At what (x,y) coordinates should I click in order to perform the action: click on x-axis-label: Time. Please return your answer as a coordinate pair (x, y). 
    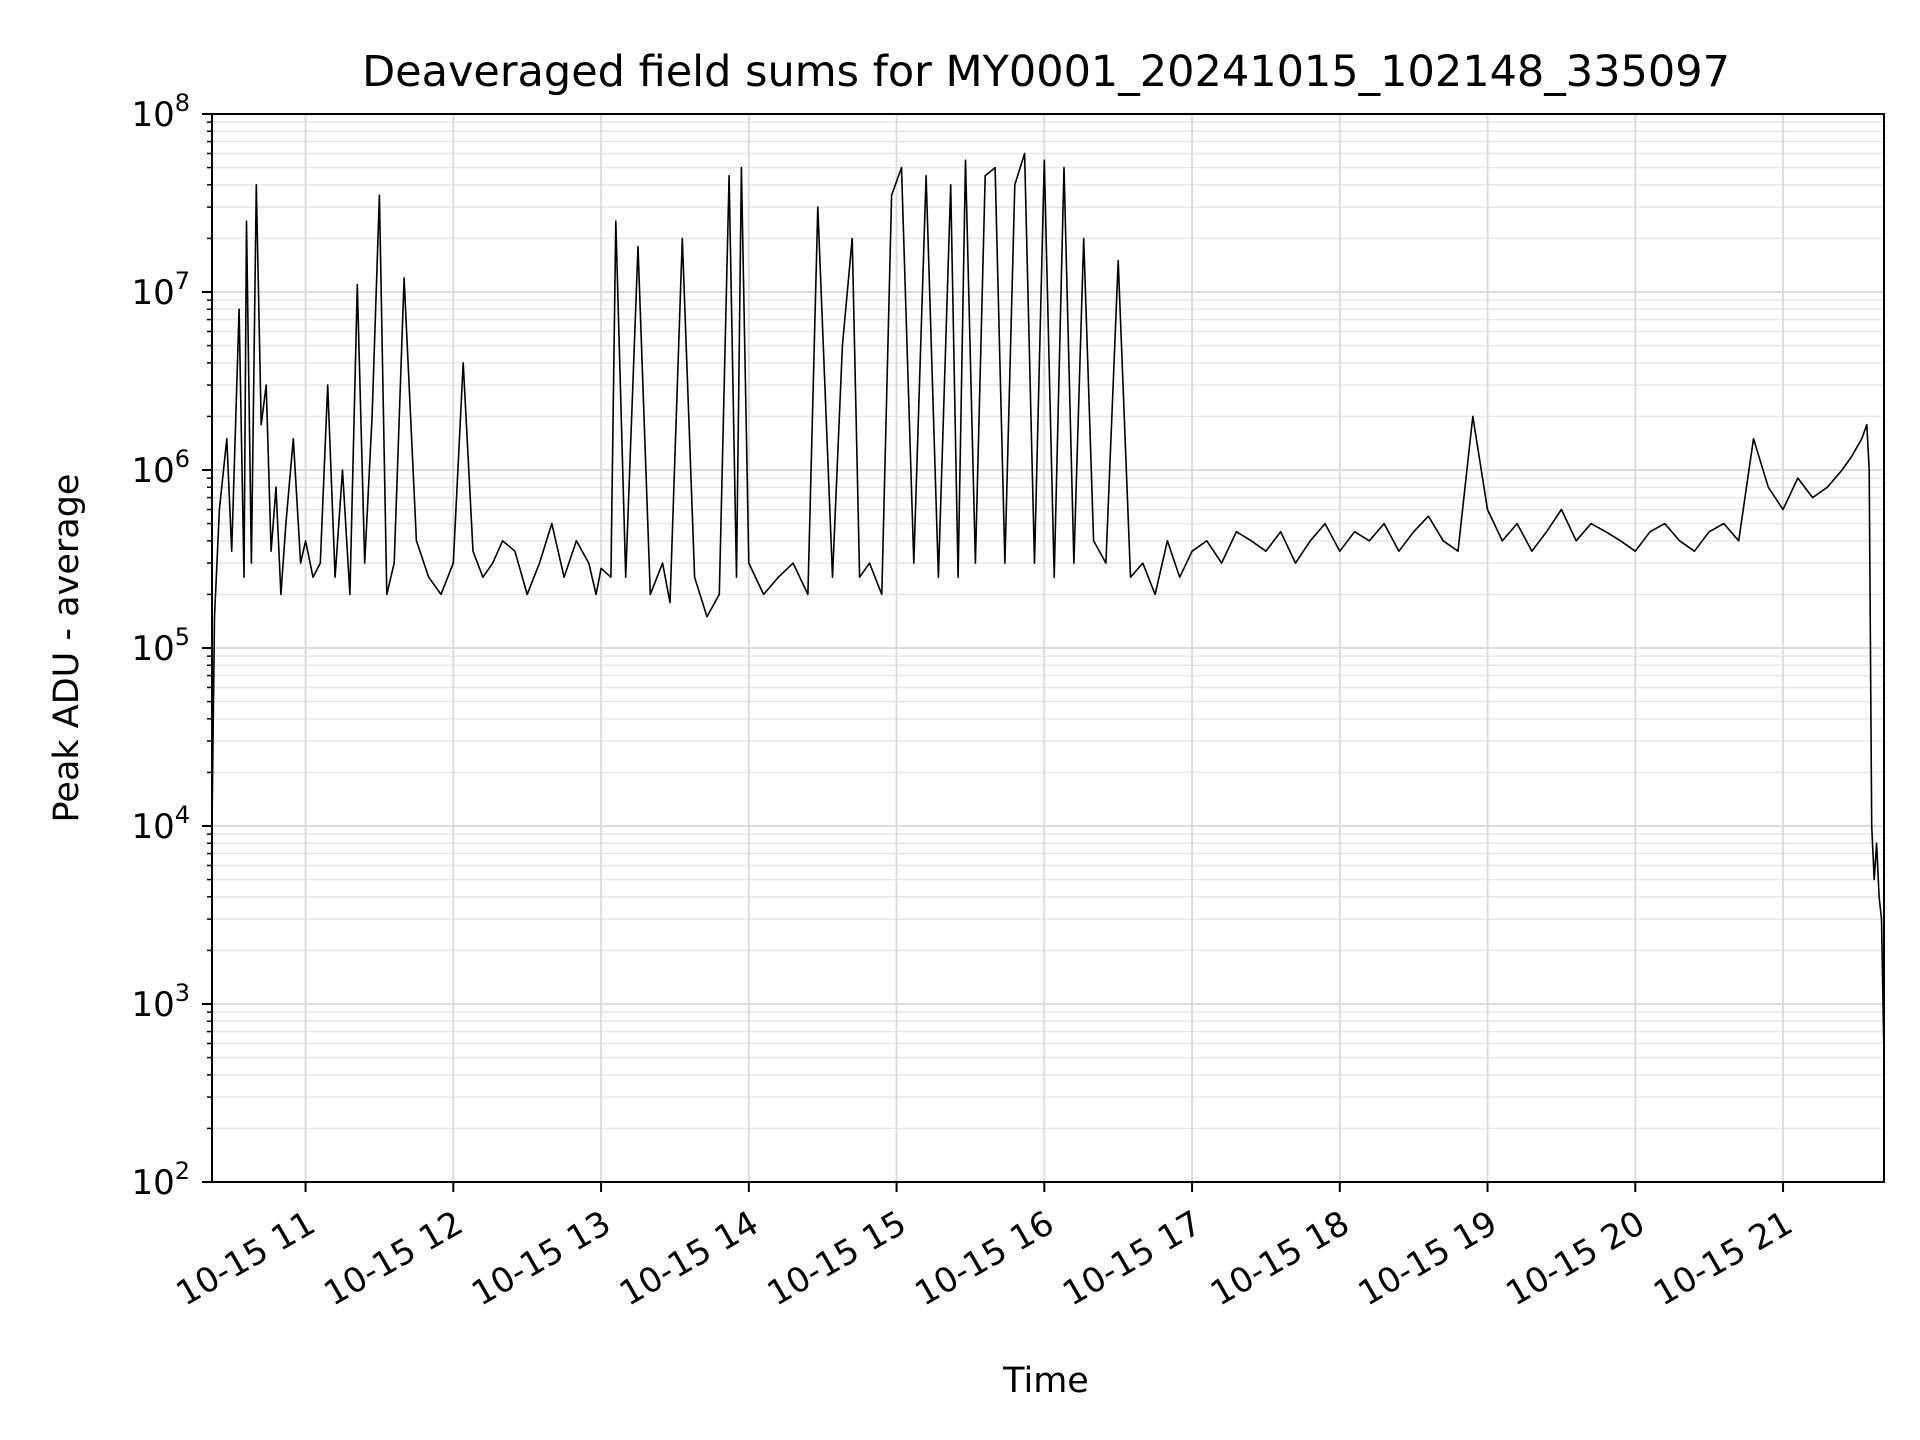
    Looking at the image, I should click on (1045, 1381).